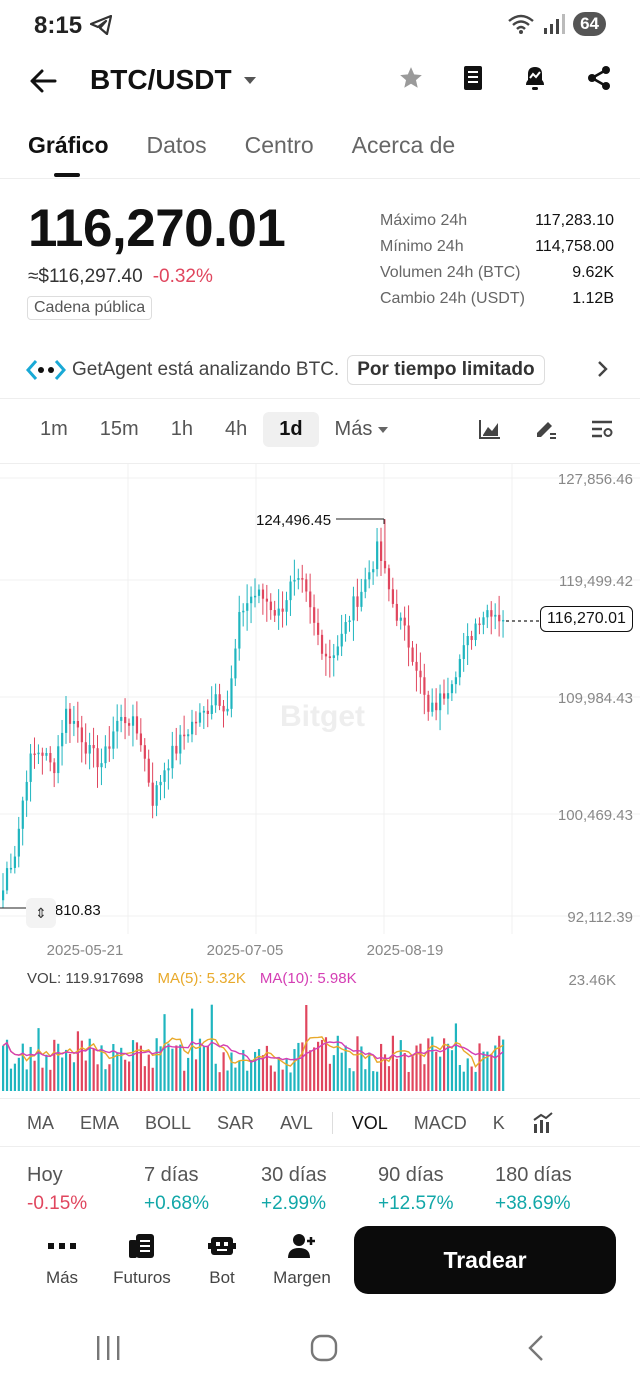 Image resolution: width=640 pixels, height=1387 pixels. I want to click on pair-selector: BTC/USDT, so click(173, 80).